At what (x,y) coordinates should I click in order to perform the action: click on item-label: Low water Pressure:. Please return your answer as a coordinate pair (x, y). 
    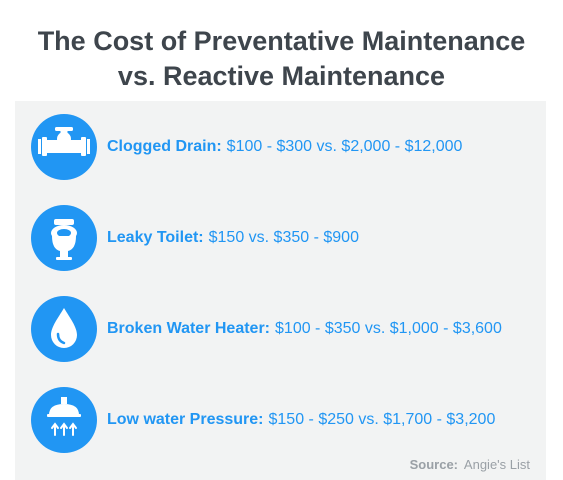
    Looking at the image, I should click on (185, 419).